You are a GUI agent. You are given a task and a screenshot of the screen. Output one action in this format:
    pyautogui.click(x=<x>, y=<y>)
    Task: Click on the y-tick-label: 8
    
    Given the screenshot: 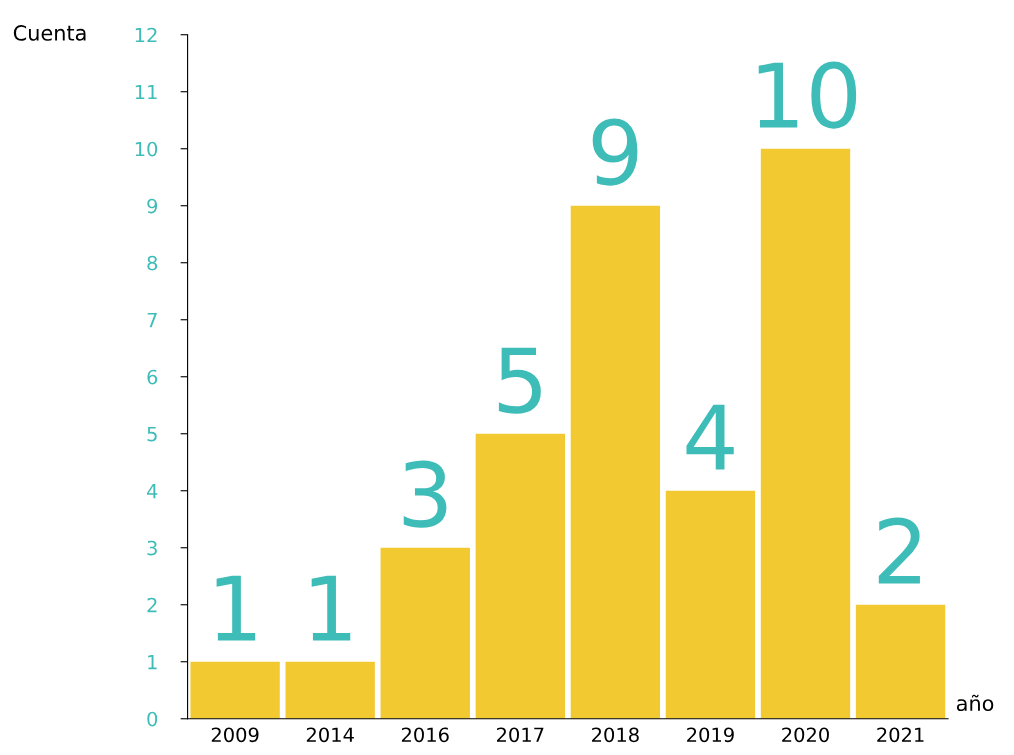 What is the action you would take?
    pyautogui.click(x=152, y=263)
    